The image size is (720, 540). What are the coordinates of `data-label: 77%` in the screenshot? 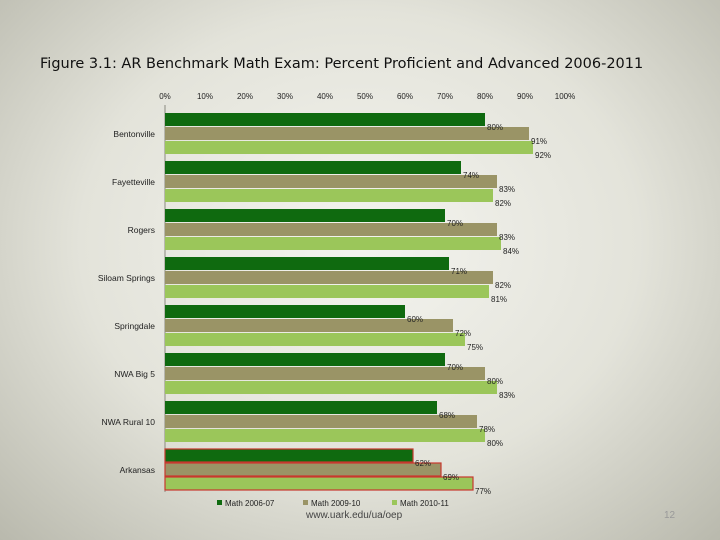 It's located at (483, 491).